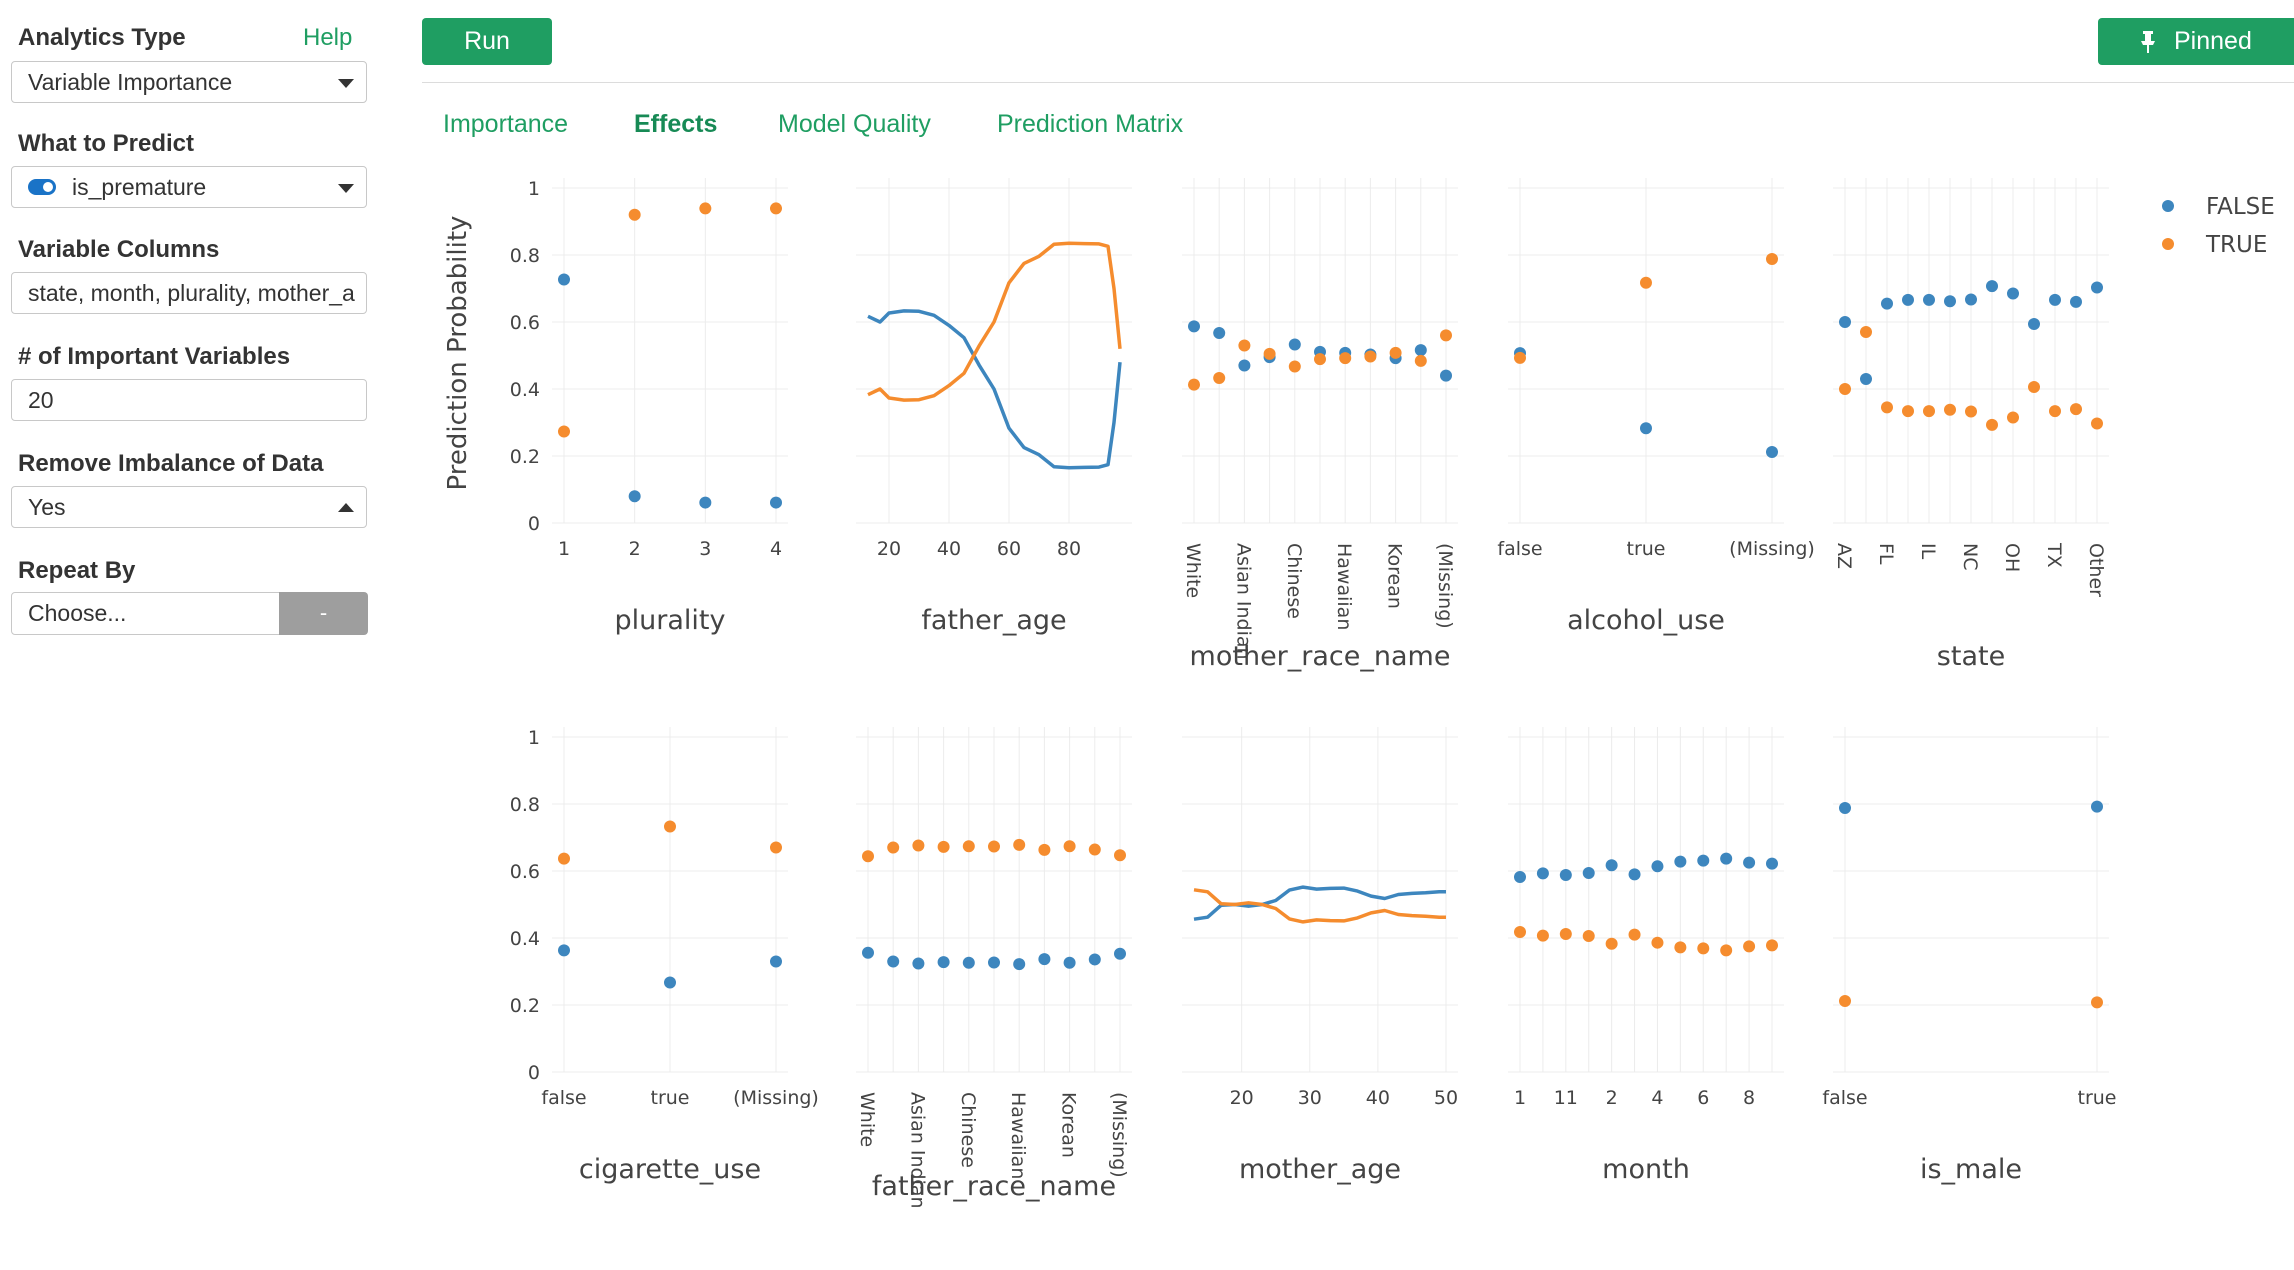  What do you see at coordinates (328, 37) in the screenshot?
I see `help-link: Help` at bounding box center [328, 37].